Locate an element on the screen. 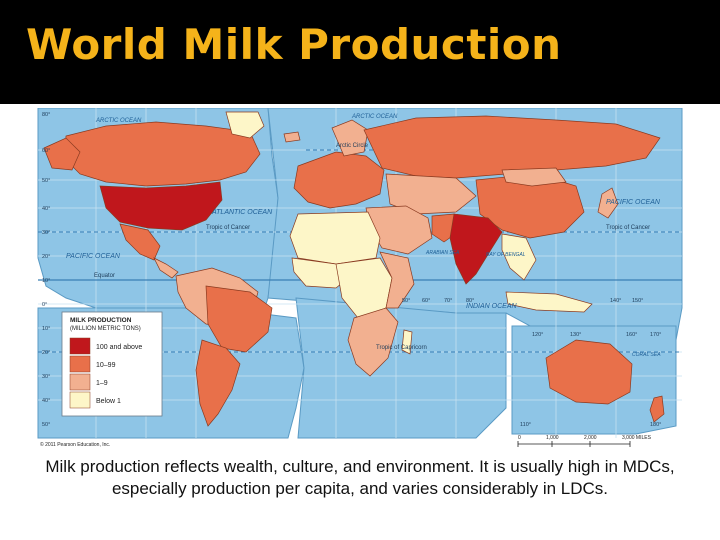 Image resolution: width=720 pixels, height=540 pixels. central-asia is located at coordinates (431, 194).